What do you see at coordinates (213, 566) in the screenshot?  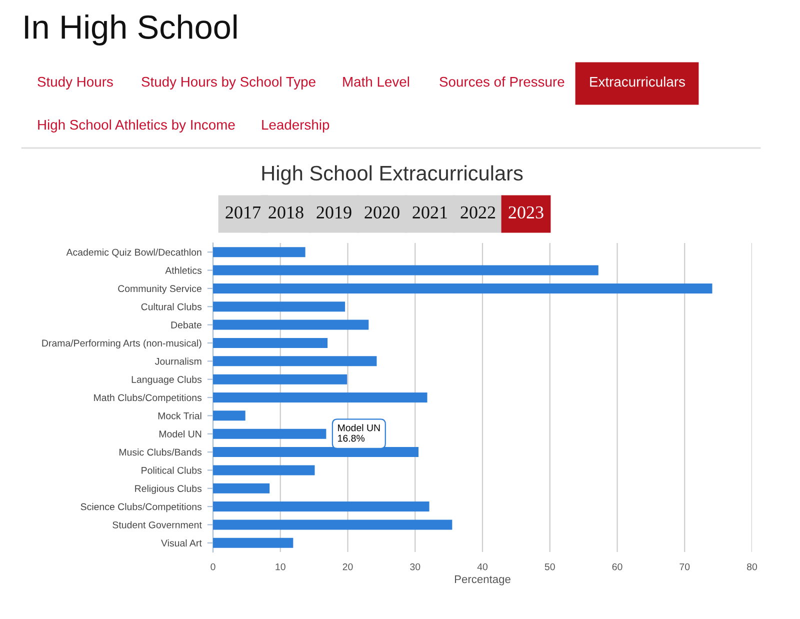 I see `x-tick-label: 0` at bounding box center [213, 566].